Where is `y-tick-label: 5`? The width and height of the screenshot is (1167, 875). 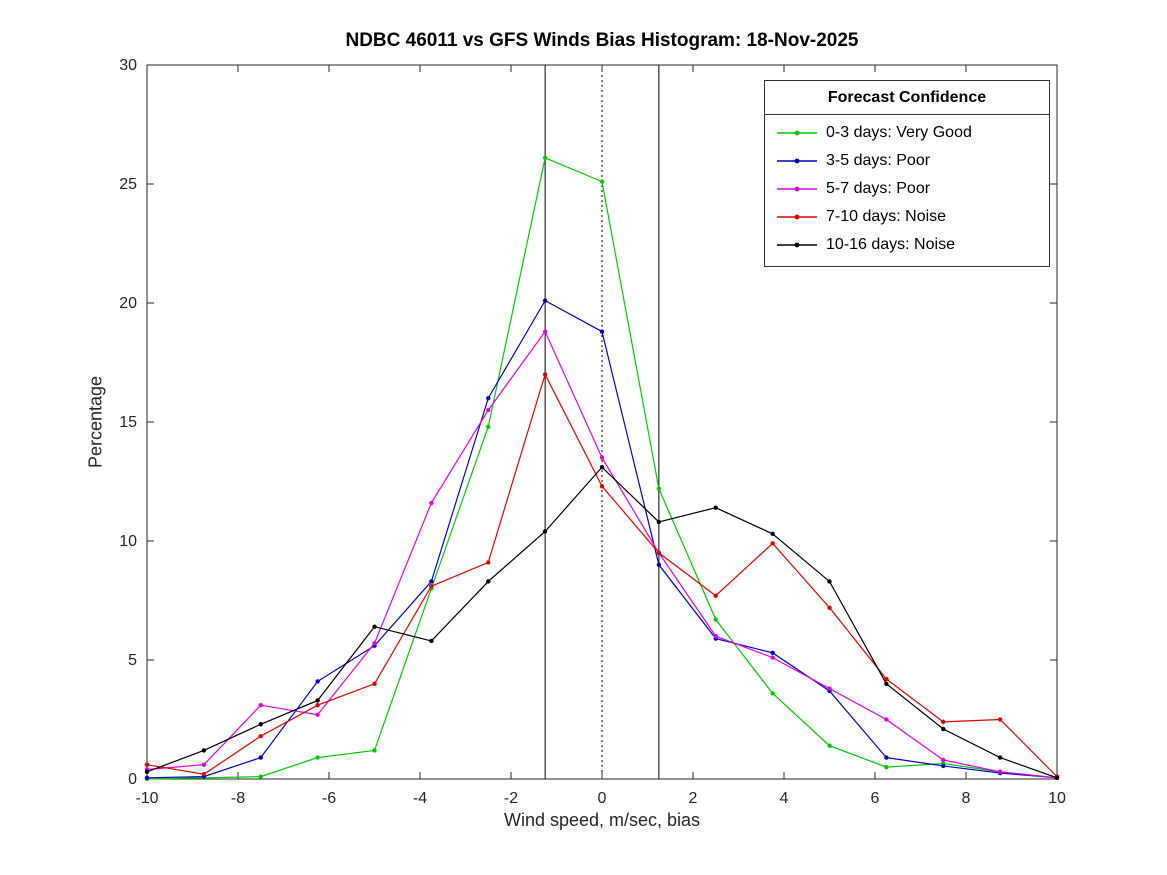
y-tick-label: 5 is located at coordinates (132, 660).